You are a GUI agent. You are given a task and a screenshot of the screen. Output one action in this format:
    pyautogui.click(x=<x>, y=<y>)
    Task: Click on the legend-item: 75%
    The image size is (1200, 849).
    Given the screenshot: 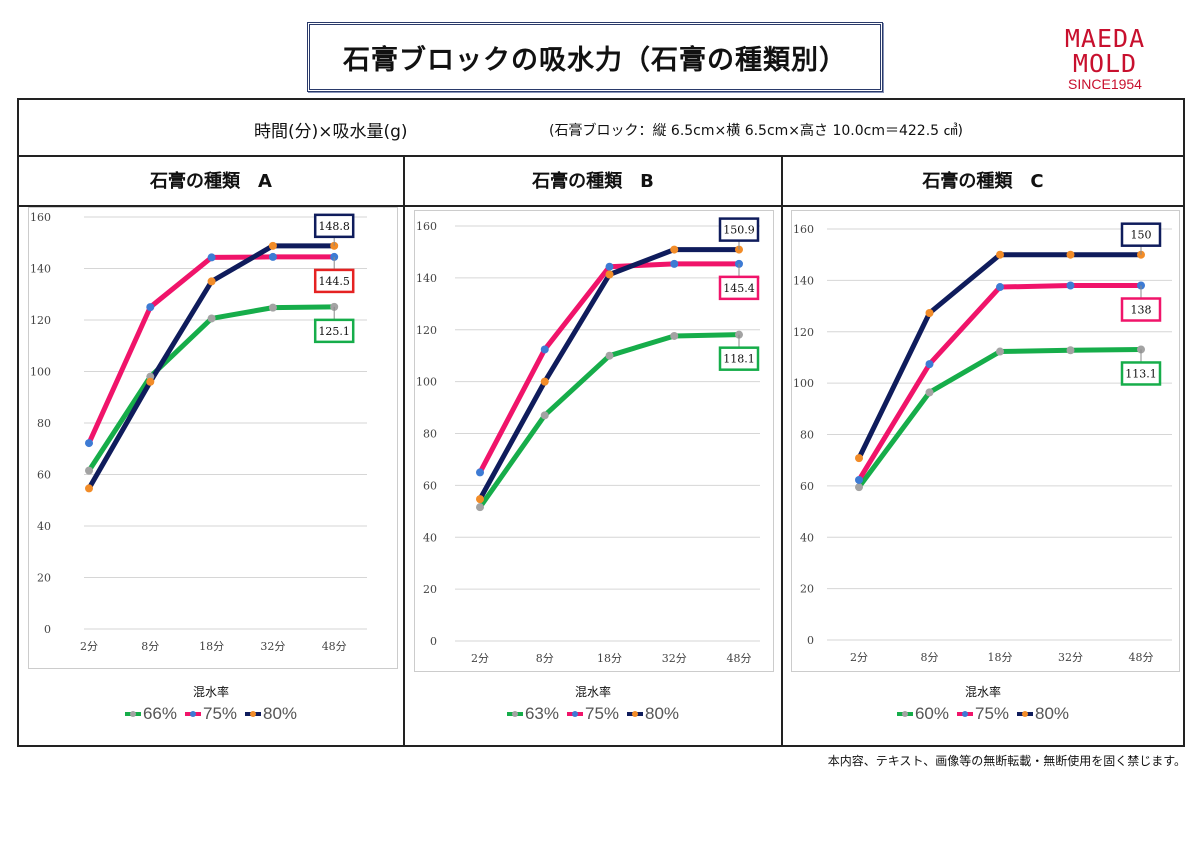 What is the action you would take?
    pyautogui.click(x=593, y=714)
    